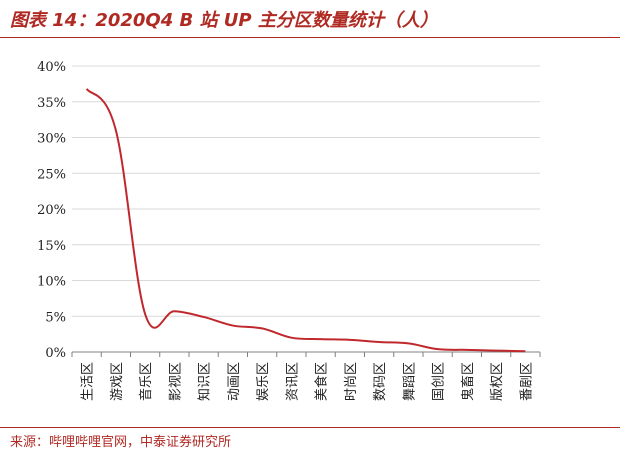 The width and height of the screenshot is (620, 452). I want to click on x-tick-label: 音乐区, so click(146, 381).